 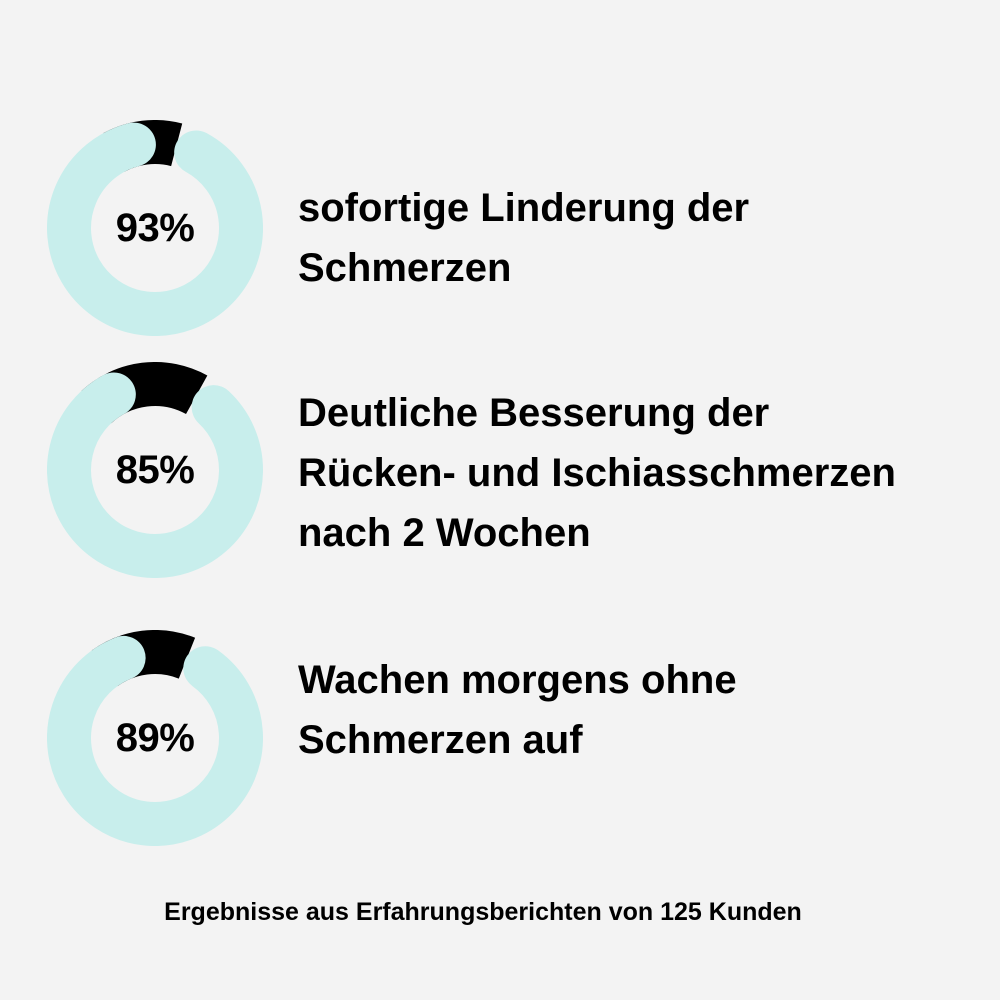 What do you see at coordinates (405, 268) in the screenshot?
I see `stat-description-1-line-2: Schmerzen` at bounding box center [405, 268].